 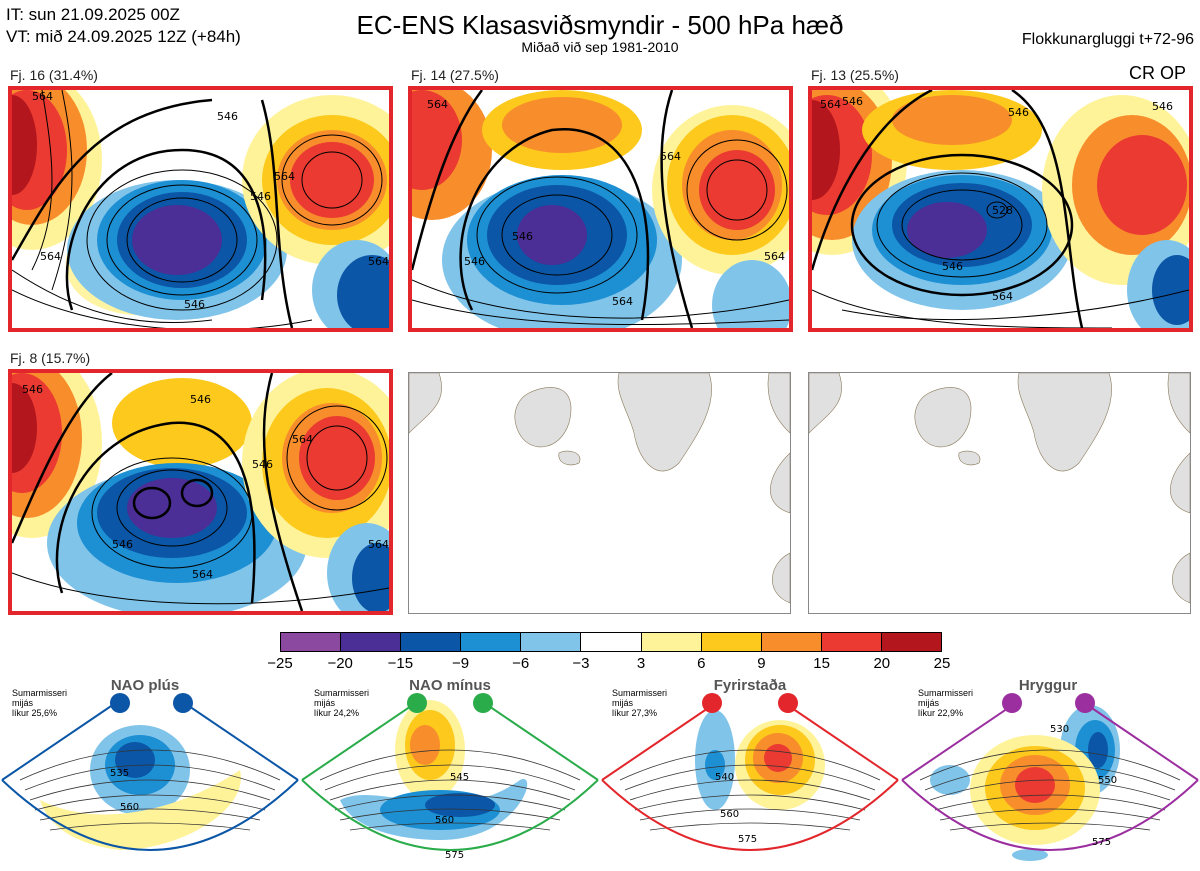 I want to click on regime-title-nao-plus: NAO plús, so click(x=145, y=685).